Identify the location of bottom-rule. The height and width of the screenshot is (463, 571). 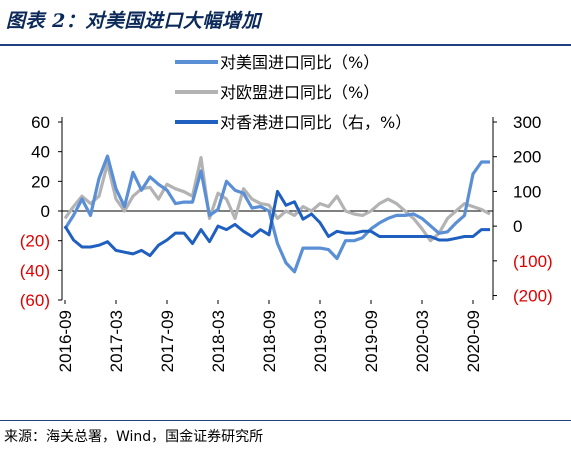
(285, 420).